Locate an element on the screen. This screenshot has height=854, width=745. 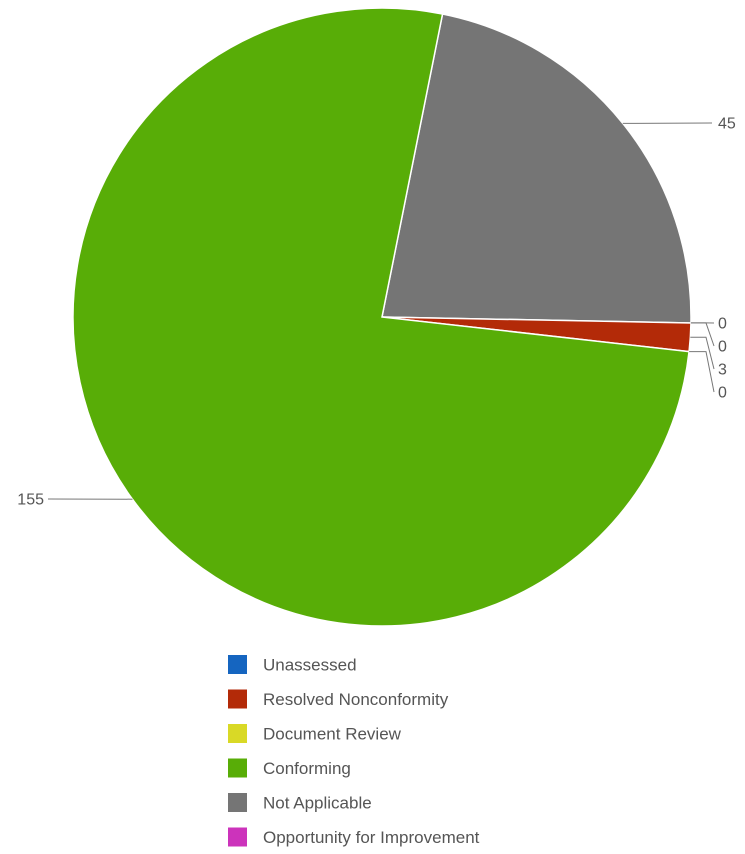
legend-item-unassessed: Unassessed is located at coordinates (292, 665).